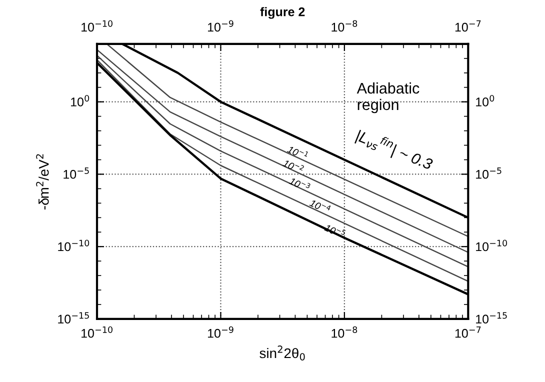 The image size is (545, 382). Describe the element at coordinates (282, 353) in the screenshot. I see `x-axis-title: sin$^{2}$2θ$_{0}$` at that location.